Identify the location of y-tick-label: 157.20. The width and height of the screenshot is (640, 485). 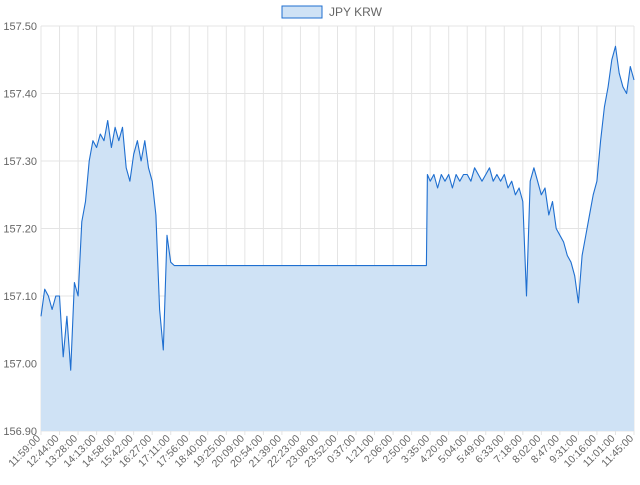
(20, 230).